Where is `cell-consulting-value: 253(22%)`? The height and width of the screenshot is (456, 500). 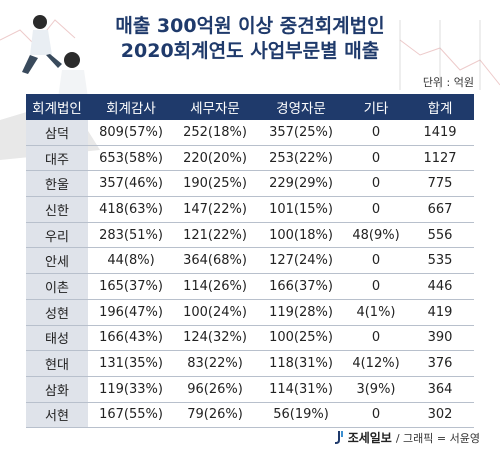 cell-consulting-value: 253(22%) is located at coordinates (301, 158).